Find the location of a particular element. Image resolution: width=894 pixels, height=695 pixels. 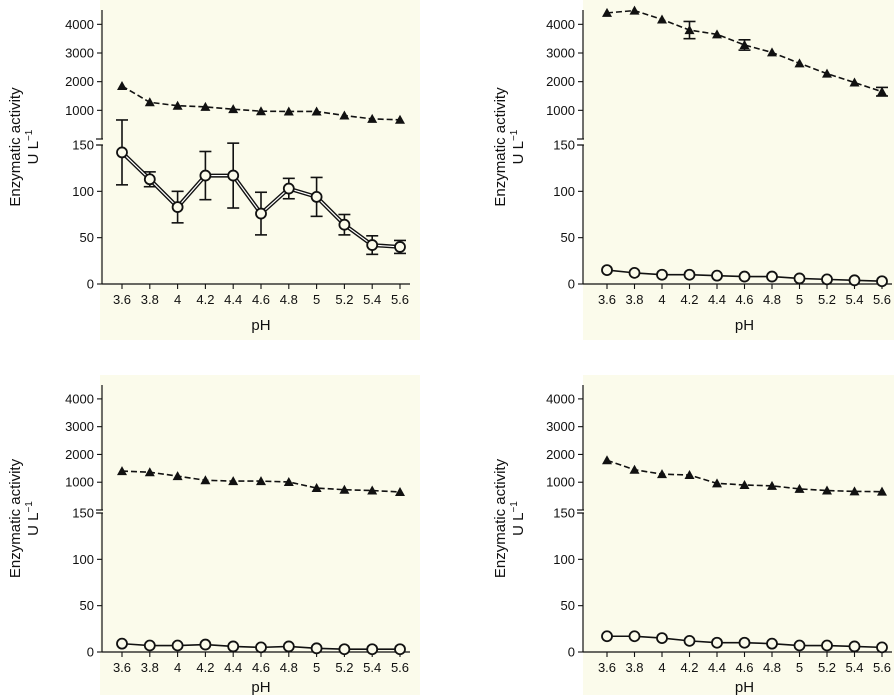

x-tick-label: 4.2 is located at coordinates (205, 667).